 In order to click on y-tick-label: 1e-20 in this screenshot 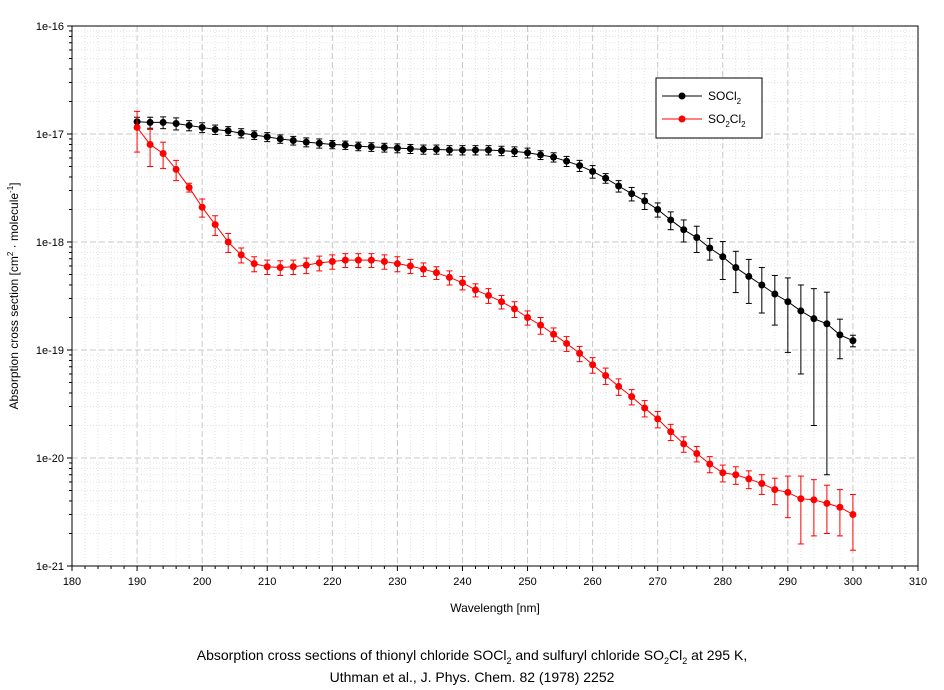, I will do `click(50, 459)`.